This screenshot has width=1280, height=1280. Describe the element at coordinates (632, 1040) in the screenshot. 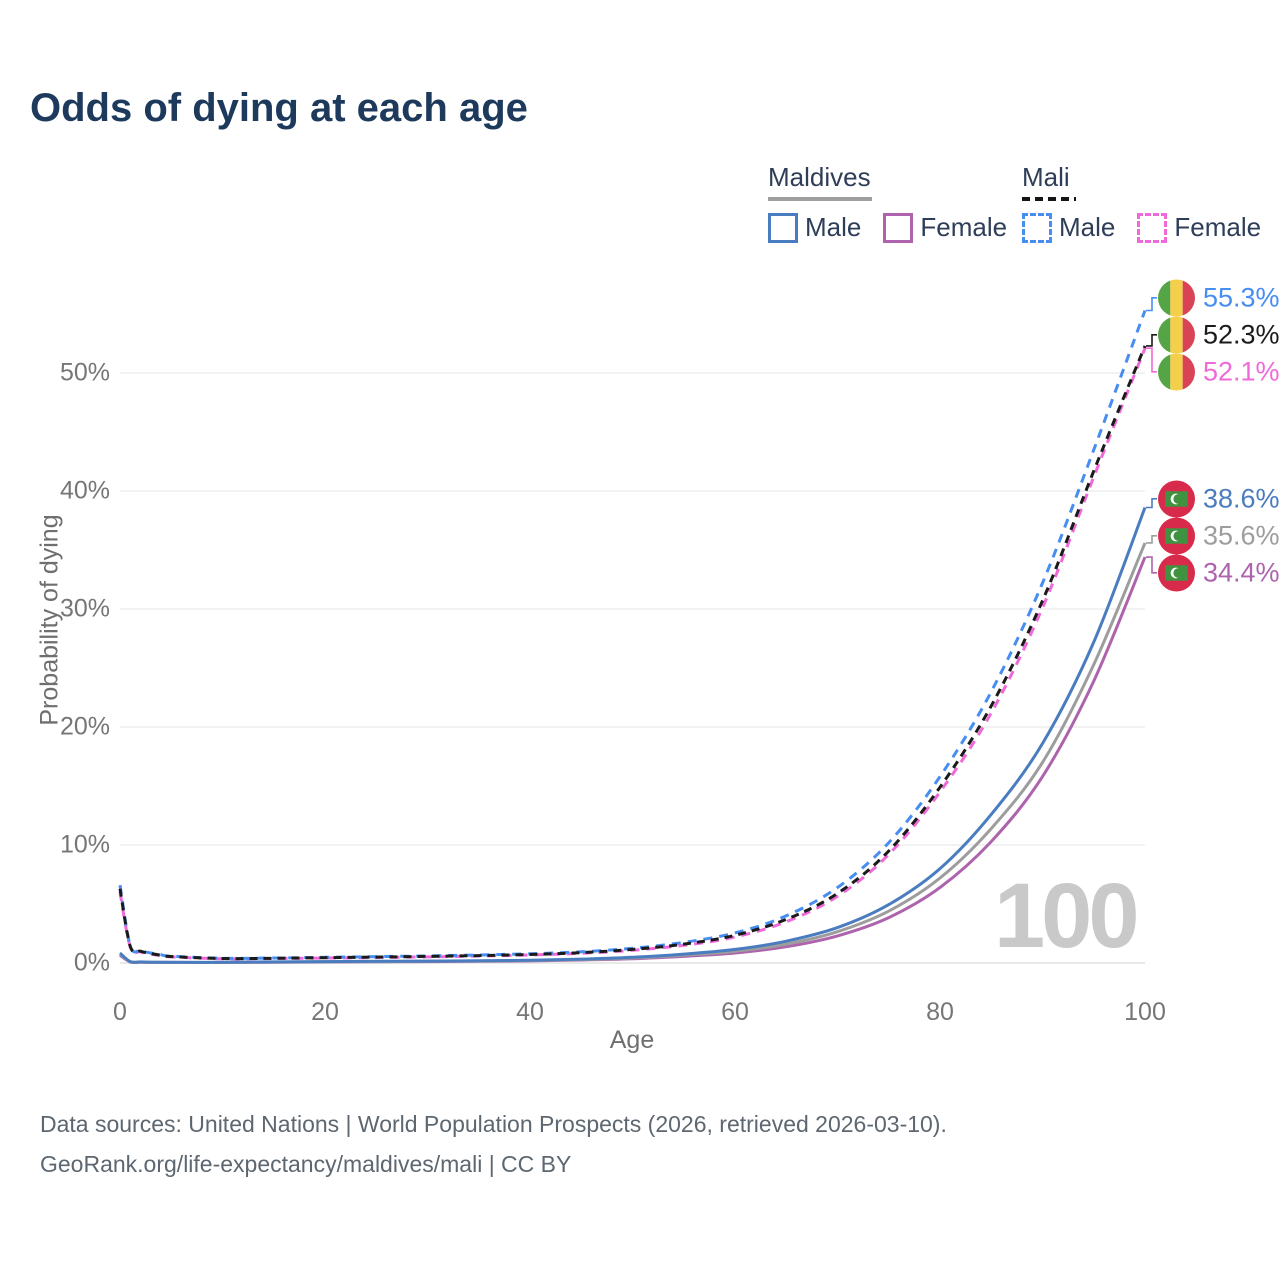

I see `x-axis-title: Age` at that location.